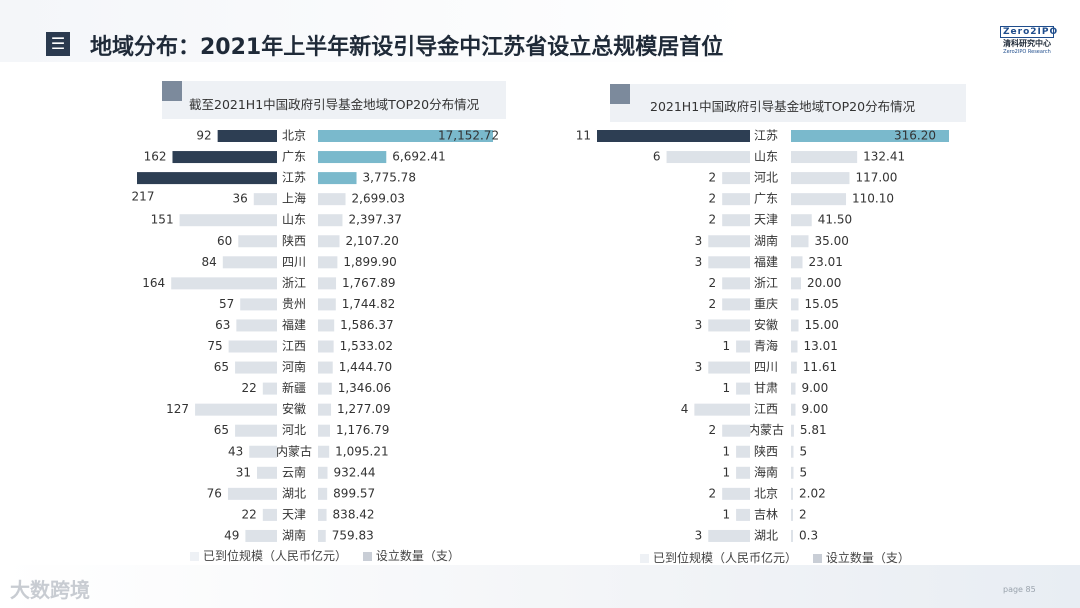  I want to click on category-label: 云南, so click(294, 471).